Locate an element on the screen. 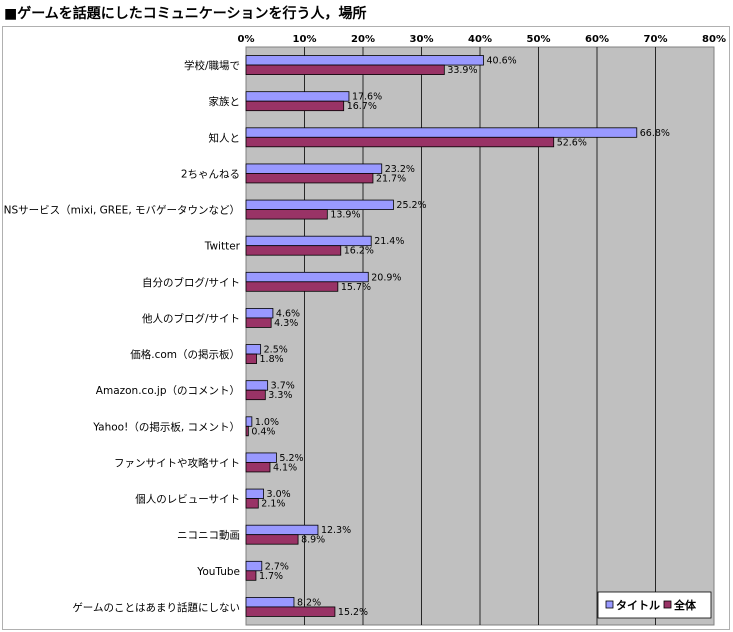 This screenshot has height=632, width=733. category-label: Amazon.co.jp（のコメント） is located at coordinates (168, 391).